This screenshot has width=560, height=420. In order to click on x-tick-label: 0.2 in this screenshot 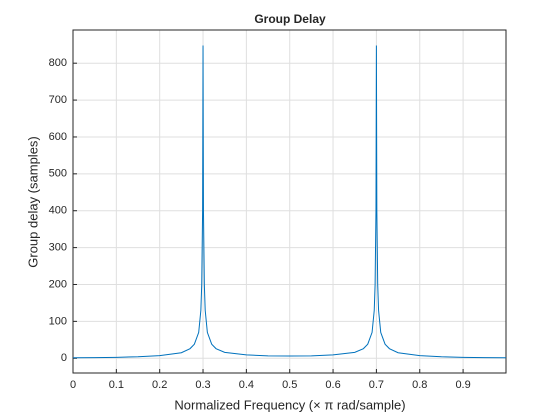, I will do `click(159, 385)`.